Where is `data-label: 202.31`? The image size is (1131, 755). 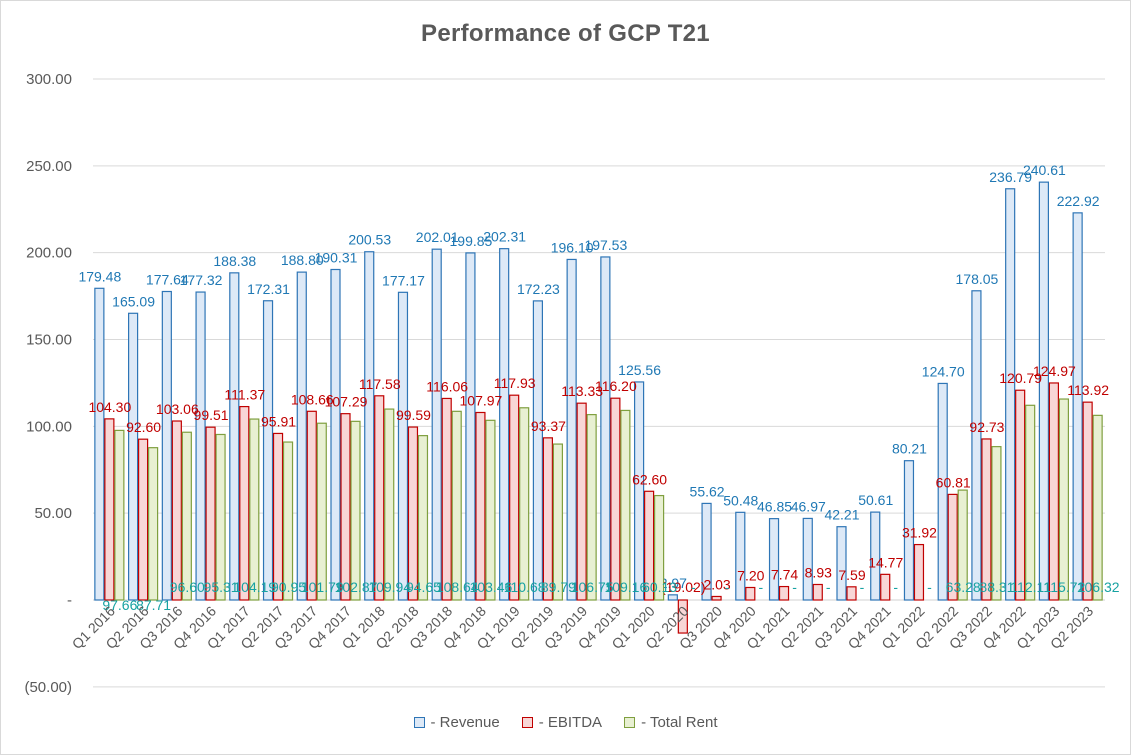 data-label: 202.31 is located at coordinates (504, 237).